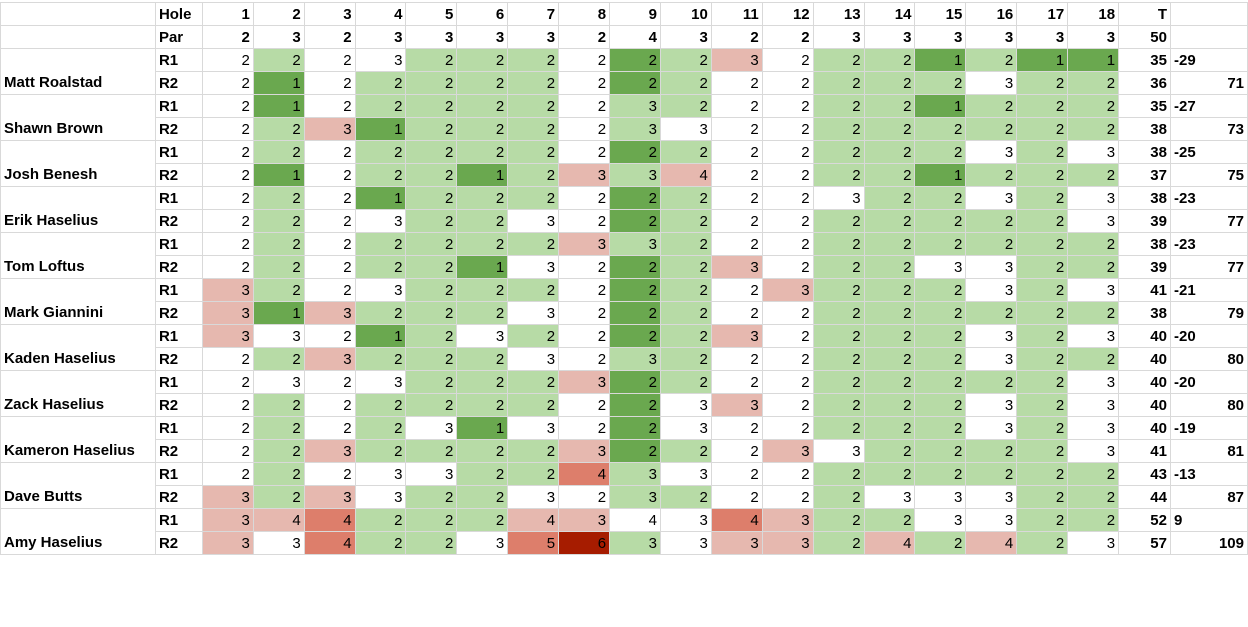 The image size is (1248, 627). I want to click on hole-number: 5, so click(431, 14).